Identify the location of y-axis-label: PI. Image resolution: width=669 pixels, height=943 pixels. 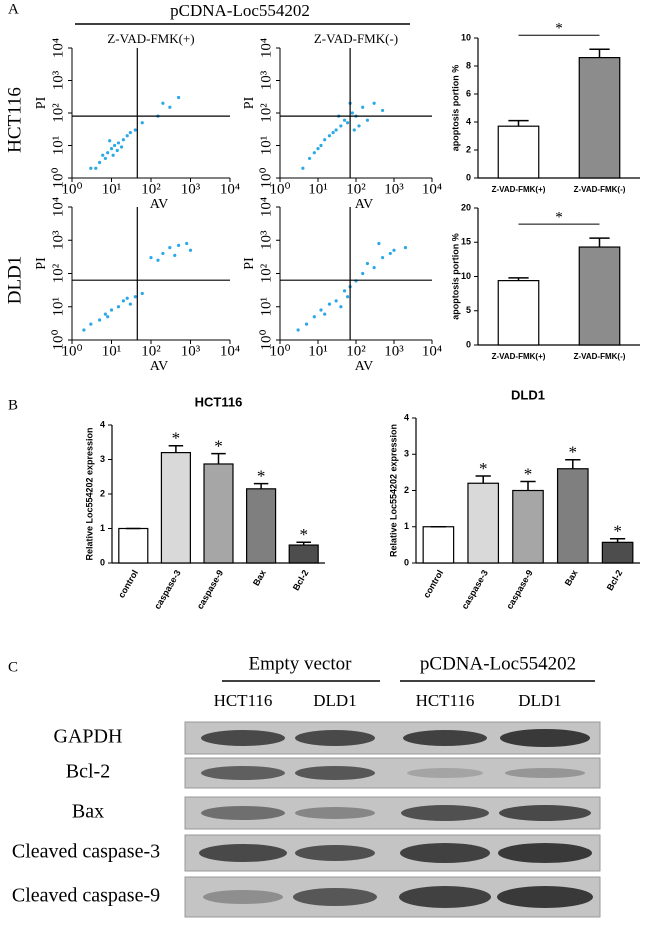
(41, 102).